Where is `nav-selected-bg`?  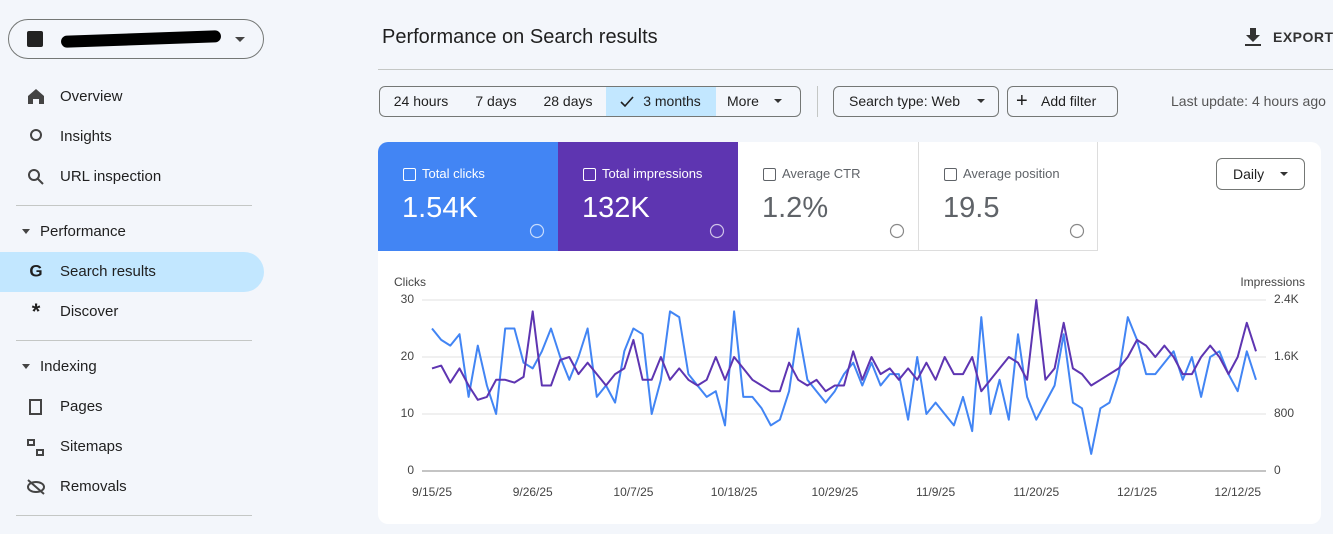 nav-selected-bg is located at coordinates (132, 272).